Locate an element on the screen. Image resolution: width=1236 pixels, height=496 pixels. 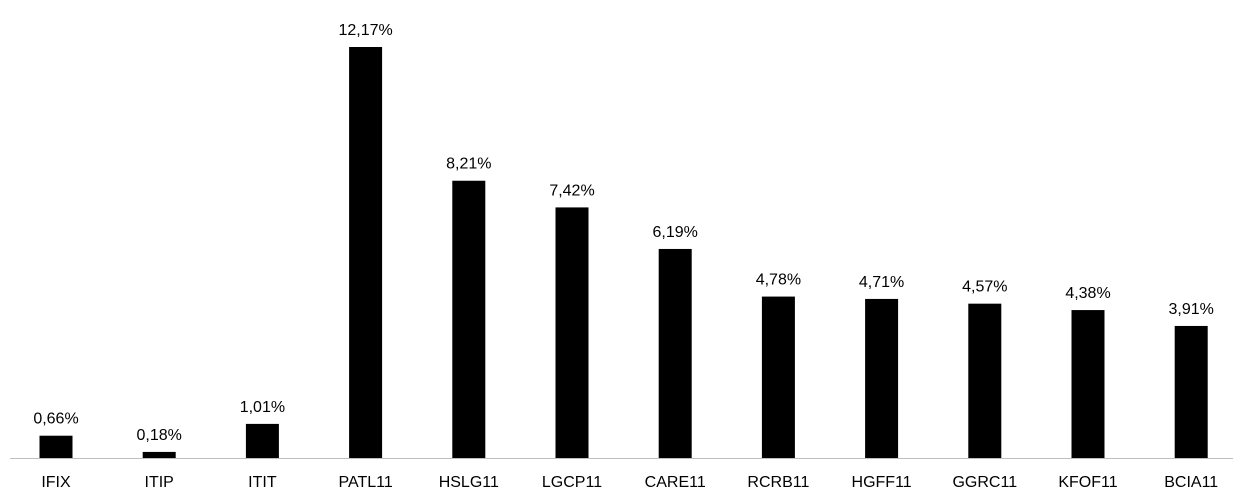
data-label-hgff11: 4,71% is located at coordinates (881, 282).